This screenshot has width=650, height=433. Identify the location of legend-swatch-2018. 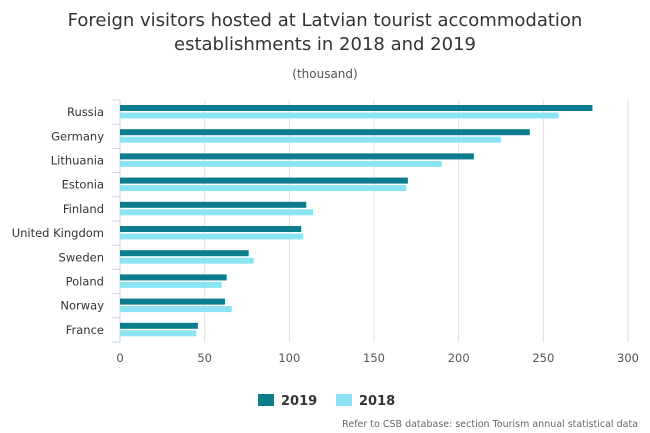
(344, 400).